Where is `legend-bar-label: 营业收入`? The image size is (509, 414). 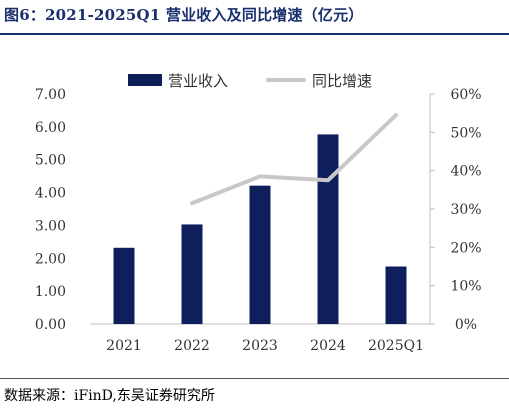
legend-bar-label: 营业收入 is located at coordinates (198, 81).